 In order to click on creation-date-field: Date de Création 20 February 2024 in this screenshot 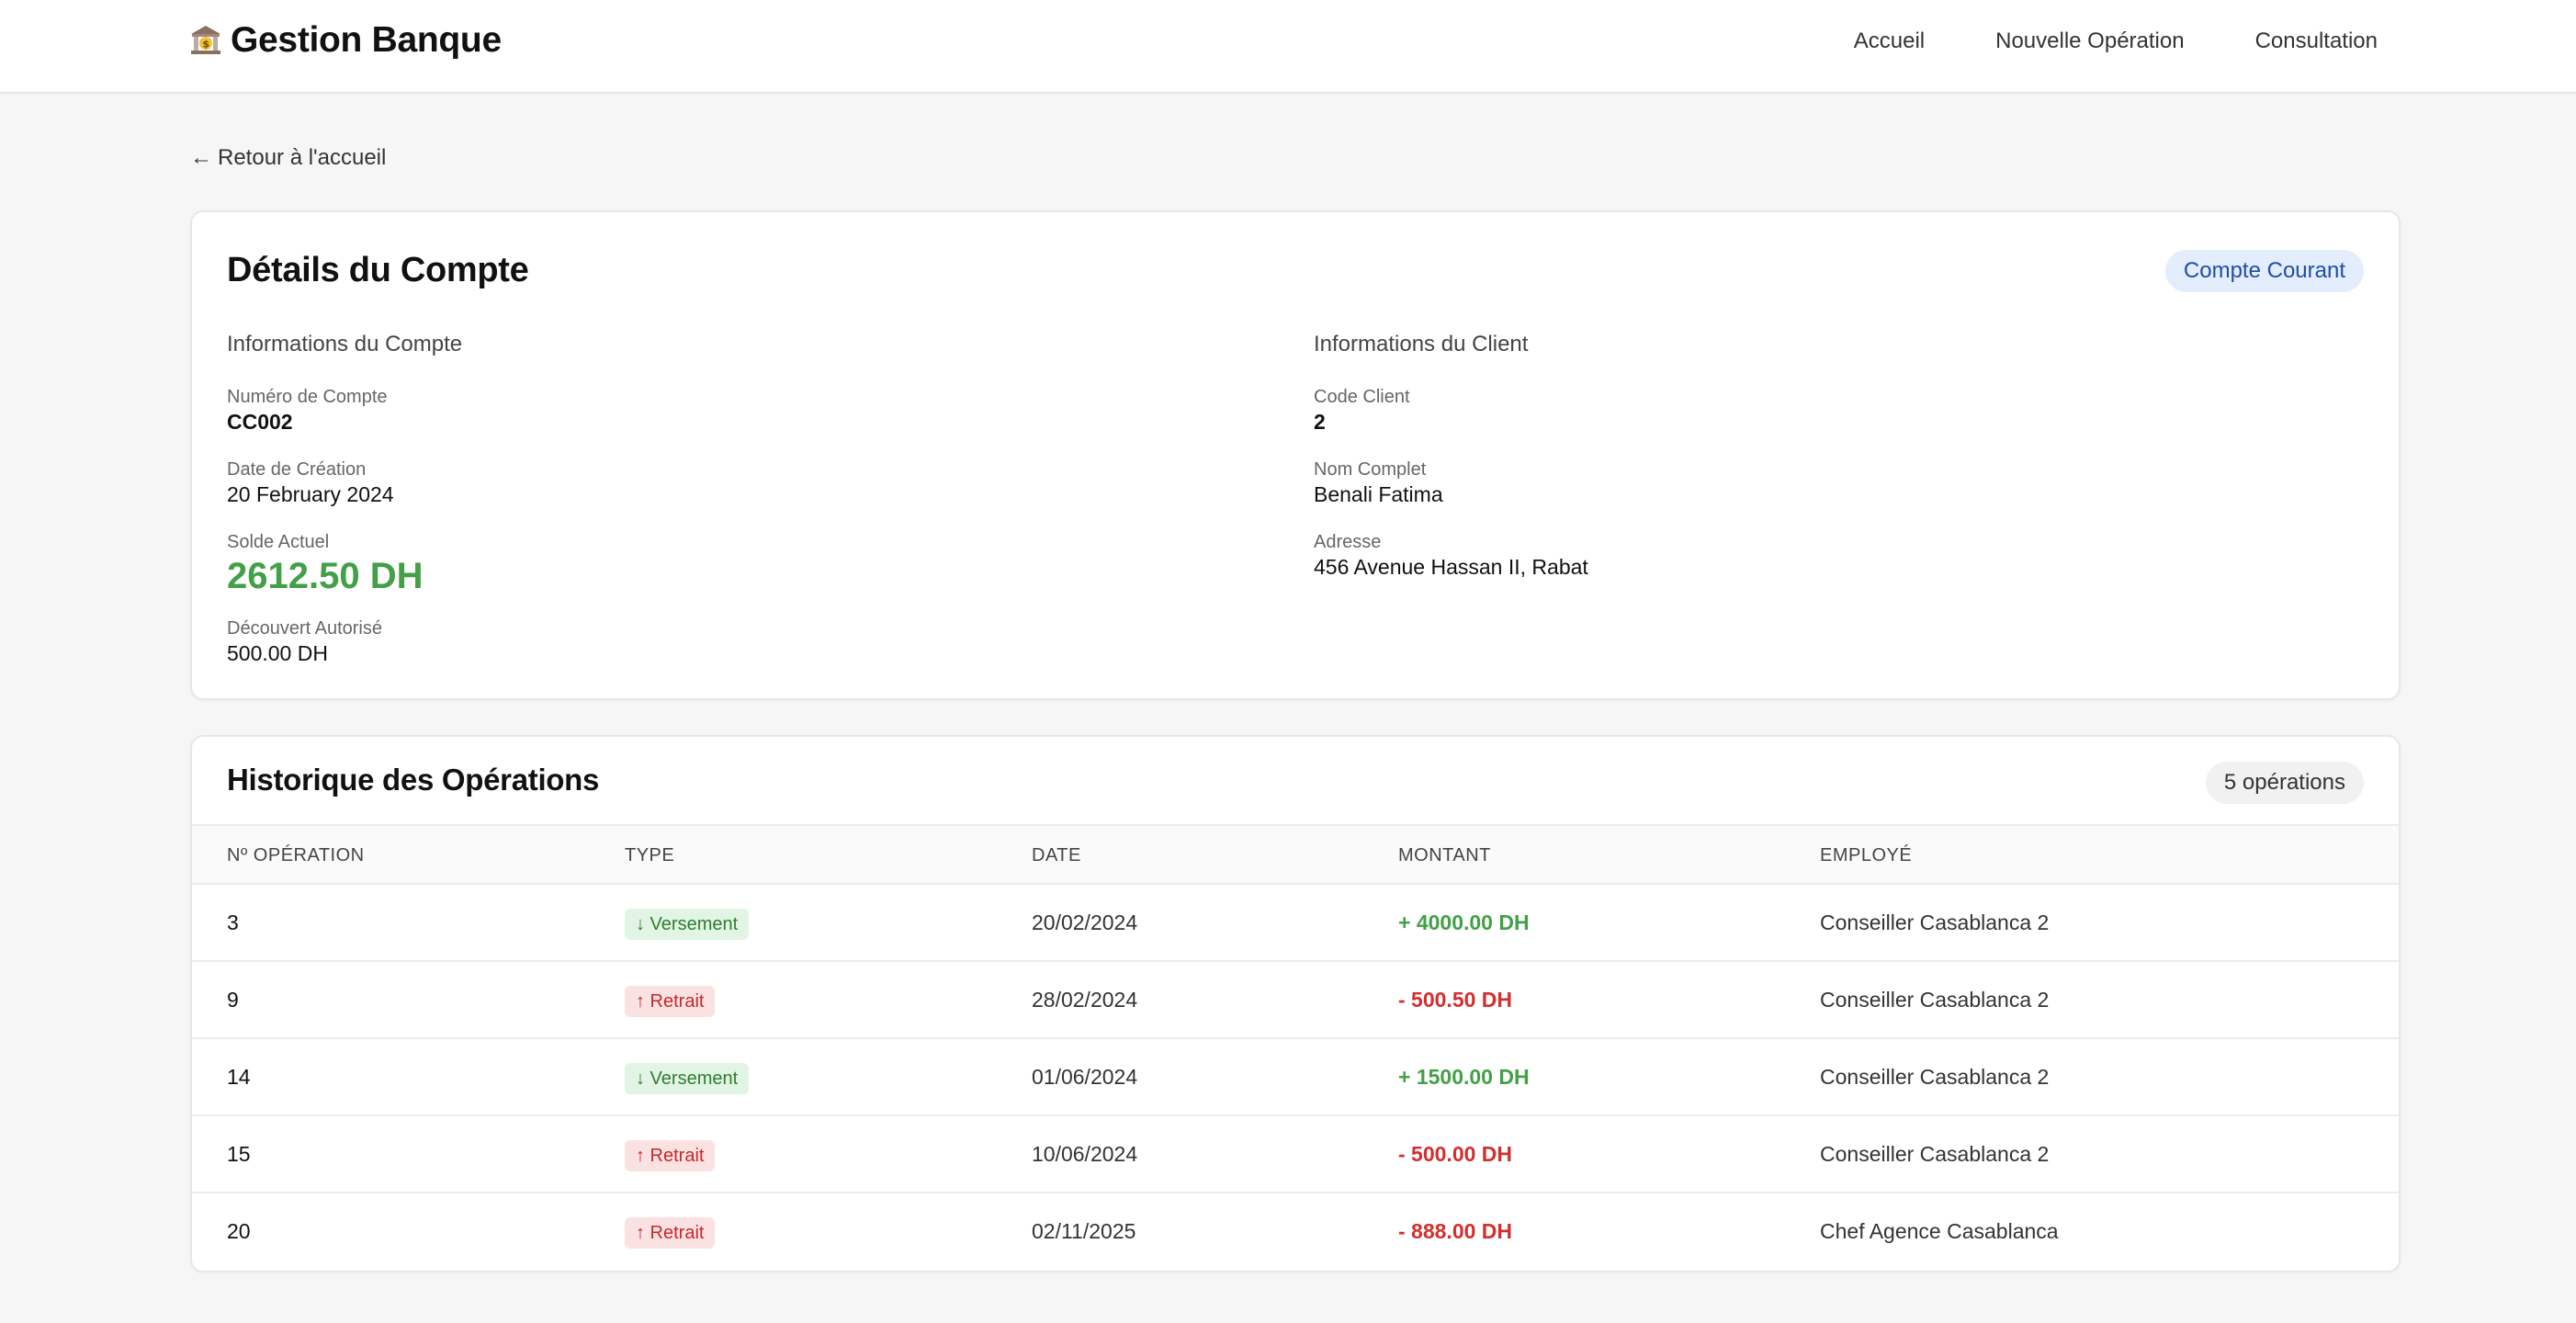, I will do `click(344, 483)`.